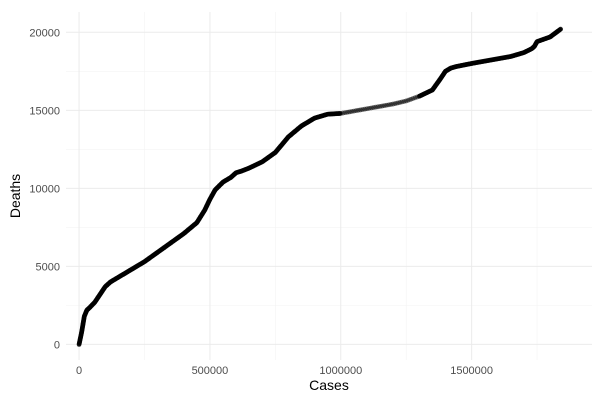 Image resolution: width=600 pixels, height=400 pixels. What do you see at coordinates (471, 371) in the screenshot?
I see `x-tick-label: 1500000` at bounding box center [471, 371].